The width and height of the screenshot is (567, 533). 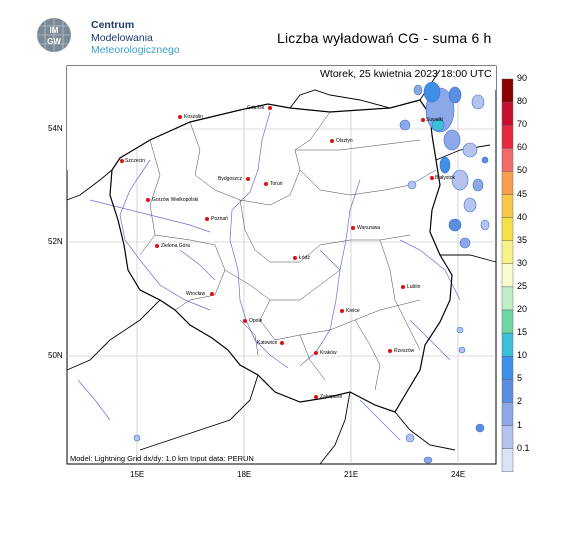 I want to click on colorbar-label: 45, so click(x=522, y=193).